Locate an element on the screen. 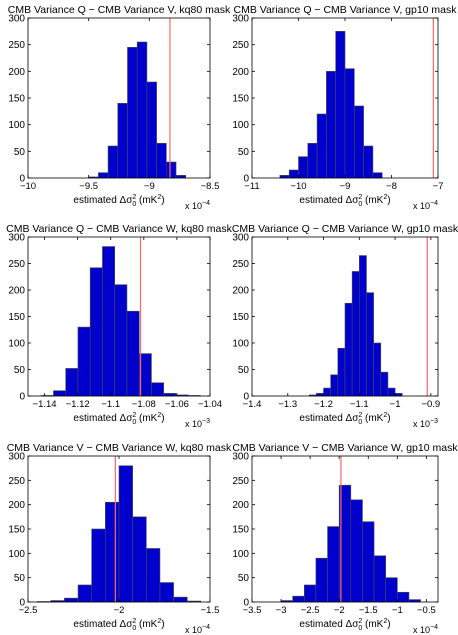  x-tick-label: −1.08 is located at coordinates (144, 404).